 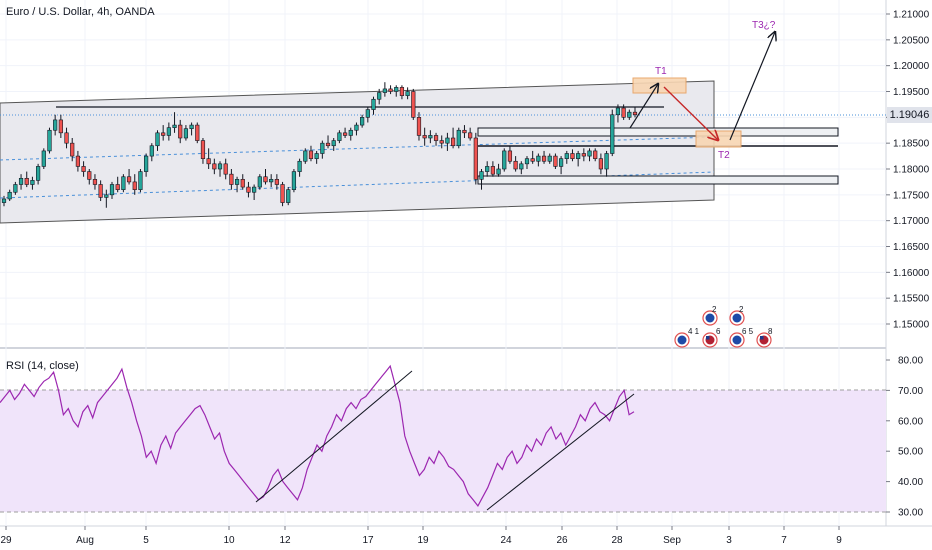 I want to click on time-axis: 29 Aug 5 10 12 17 19 24 26 28 Sep 3 7 9, so click(x=421, y=536).